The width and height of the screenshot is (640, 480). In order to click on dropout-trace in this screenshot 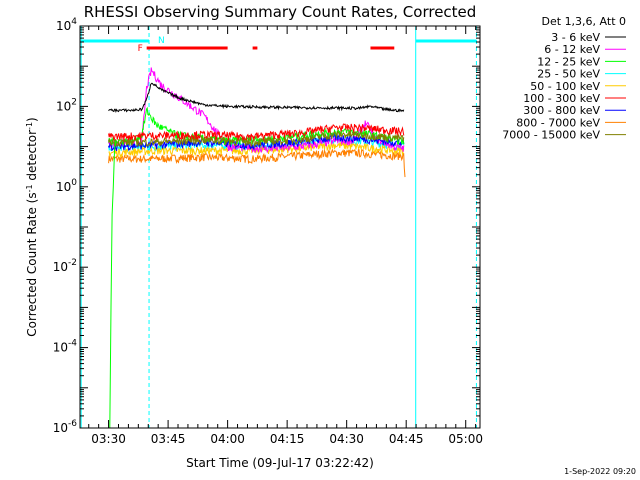, I will do `click(112, 284)`.